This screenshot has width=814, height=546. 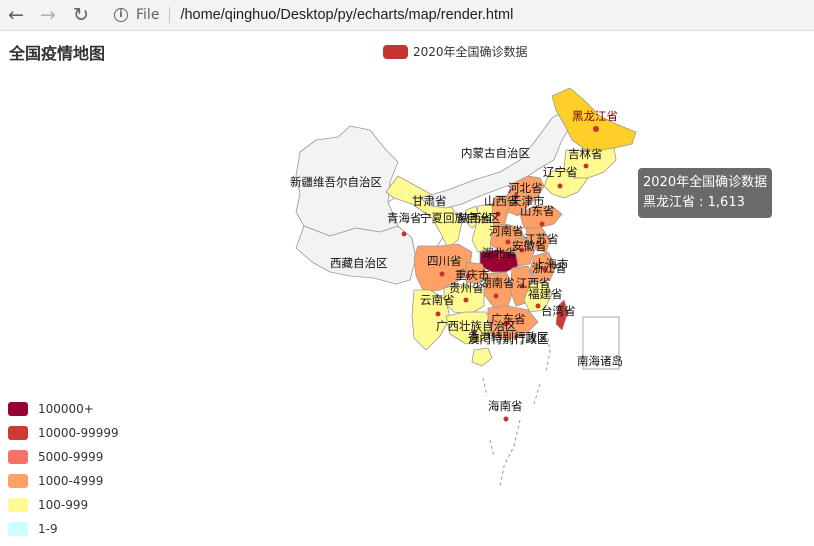 What do you see at coordinates (538, 306) in the screenshot?
I see `marker-fujian` at bounding box center [538, 306].